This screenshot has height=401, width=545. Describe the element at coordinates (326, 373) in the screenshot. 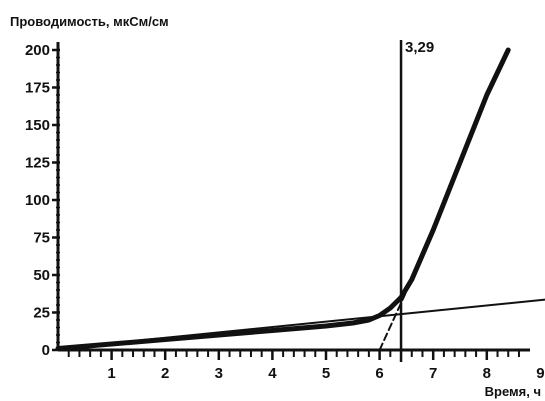

I see `x-tick-label: 5` at that location.